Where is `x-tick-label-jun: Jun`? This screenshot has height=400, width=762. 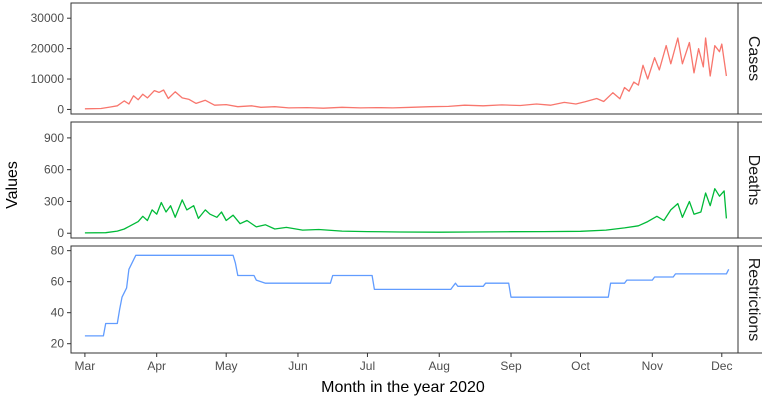
x-tick-label-jun: Jun is located at coordinates (297, 366).